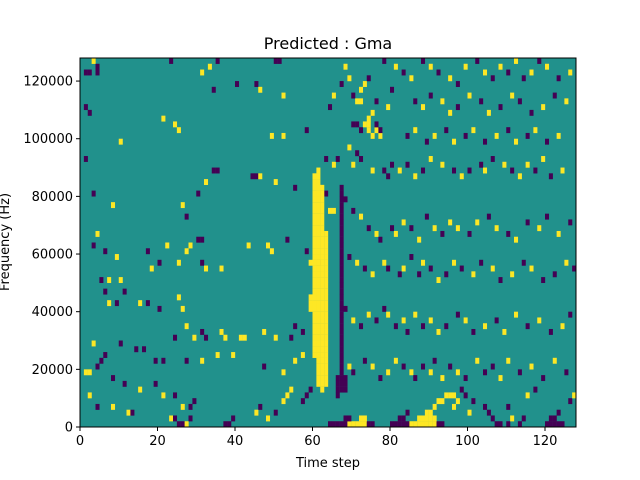 The height and width of the screenshot is (480, 640). Describe the element at coordinates (327, 463) in the screenshot. I see `x-axis-label: Time step` at that location.